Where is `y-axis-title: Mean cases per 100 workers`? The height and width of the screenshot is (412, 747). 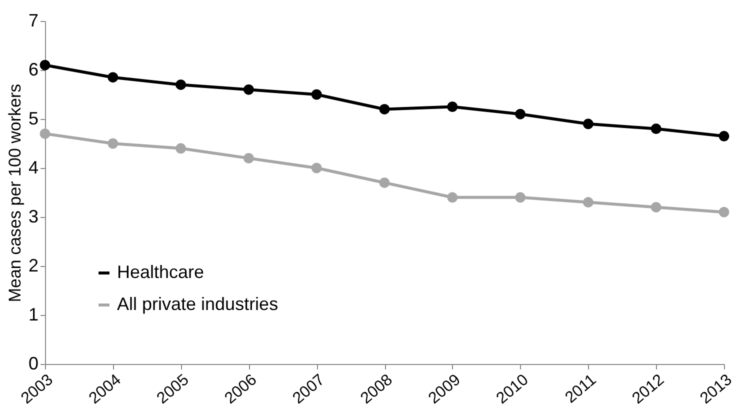 y-axis-title: Mean cases per 100 workers is located at coordinates (14, 193).